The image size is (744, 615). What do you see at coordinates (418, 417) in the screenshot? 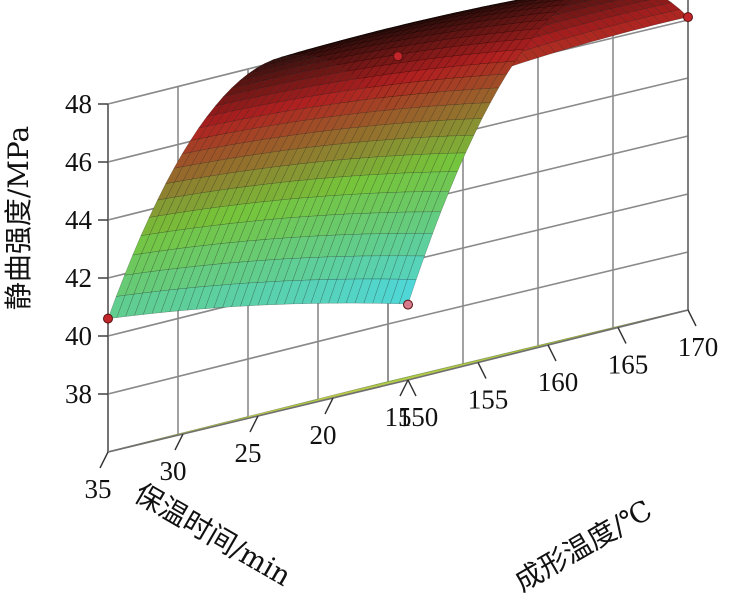
I see `x-tick-label-0: 150` at bounding box center [418, 417].